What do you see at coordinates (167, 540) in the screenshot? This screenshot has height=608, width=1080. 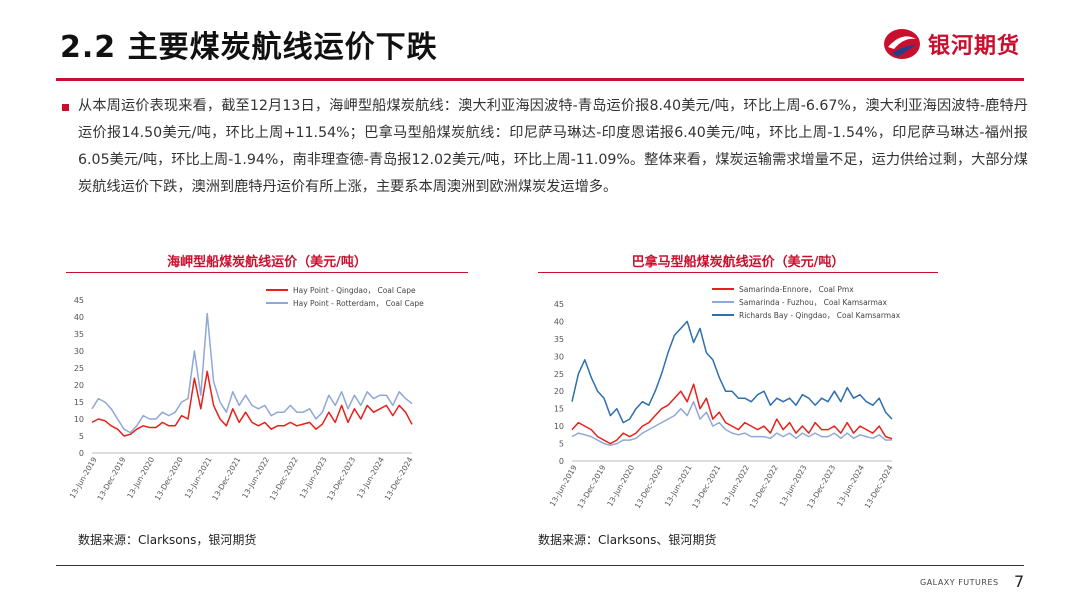 I see `chart-1-source: 数据来源：Clarksons，银河期货` at bounding box center [167, 540].